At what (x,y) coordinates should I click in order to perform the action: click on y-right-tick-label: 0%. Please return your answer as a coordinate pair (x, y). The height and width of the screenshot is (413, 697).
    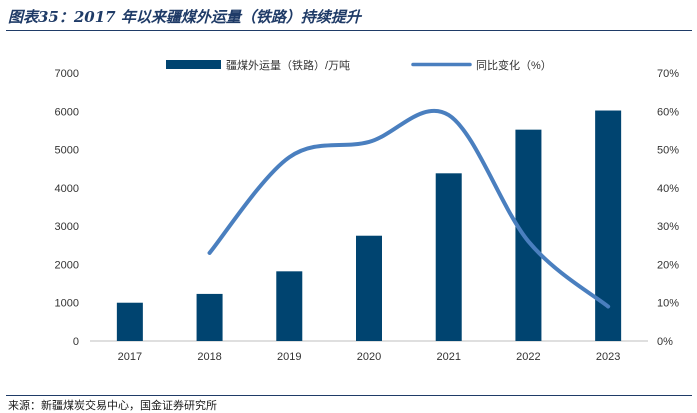
    Looking at the image, I should click on (665, 342).